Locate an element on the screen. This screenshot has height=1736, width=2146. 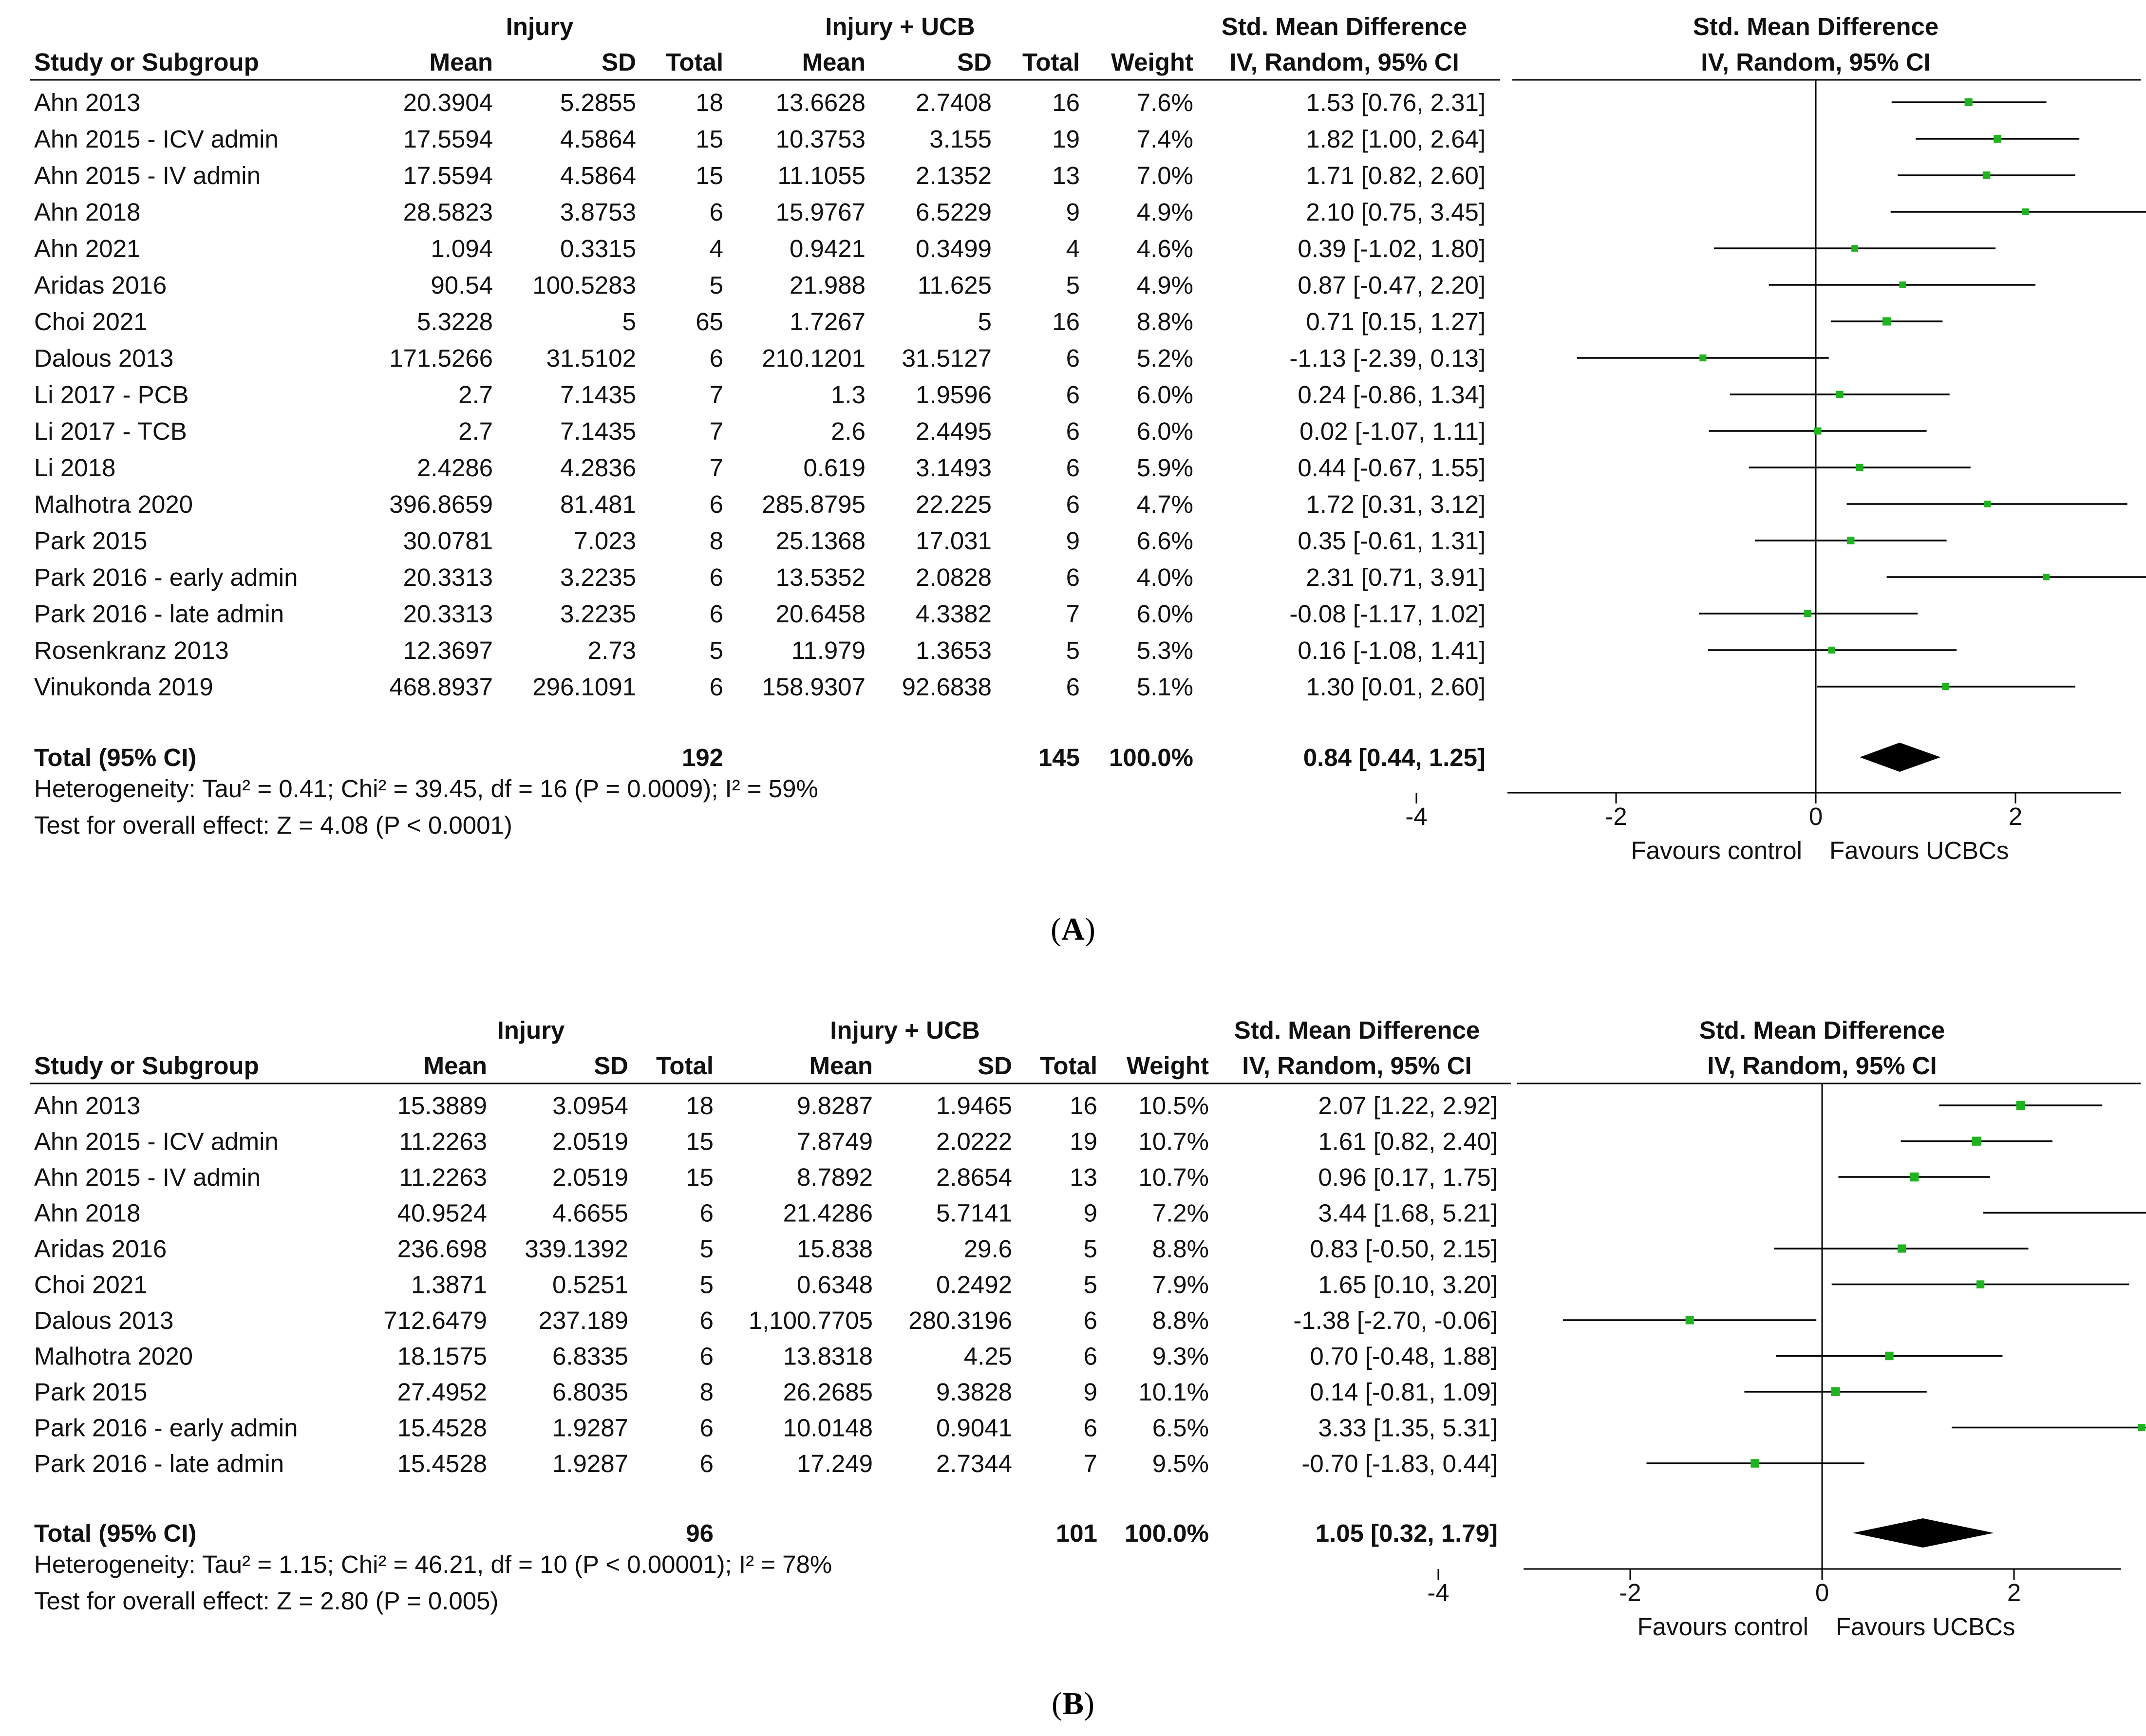
cell-weight: 10.1% is located at coordinates (1173, 1392).